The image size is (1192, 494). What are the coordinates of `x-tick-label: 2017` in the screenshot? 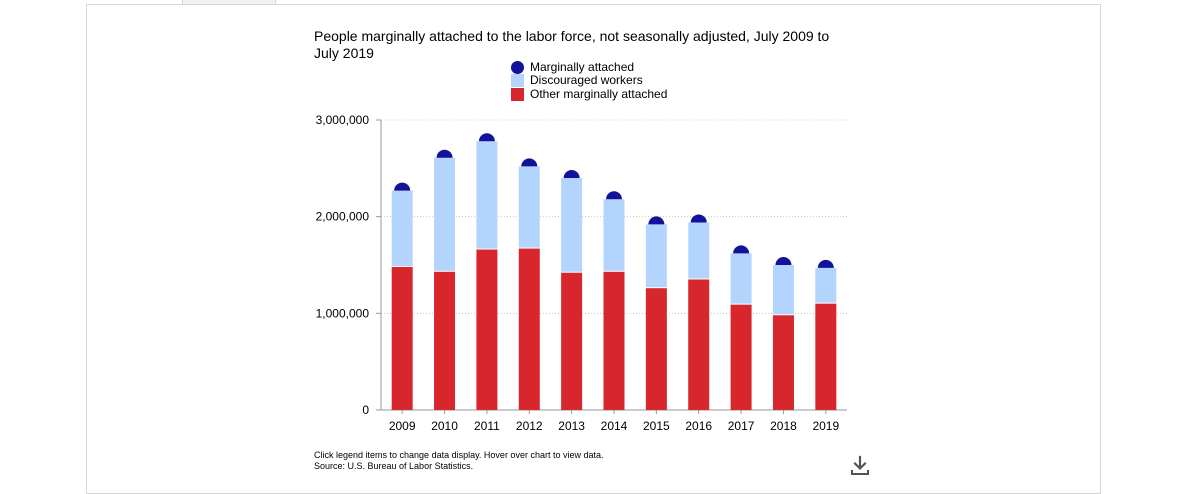 It's located at (741, 426).